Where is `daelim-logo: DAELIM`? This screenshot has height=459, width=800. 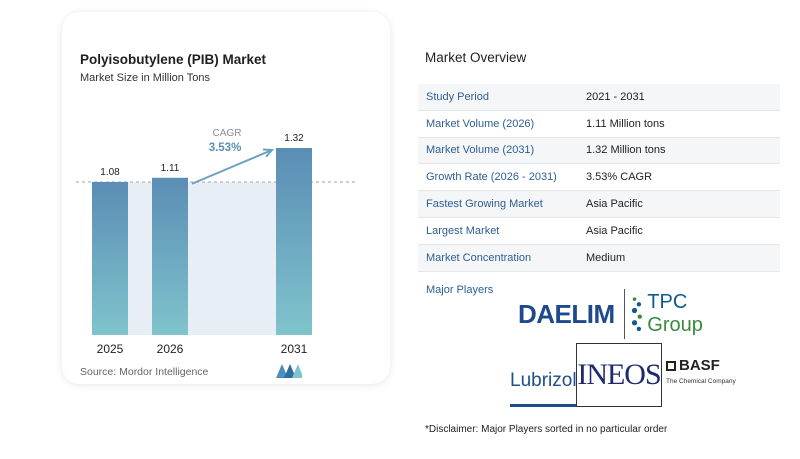
daelim-logo: DAELIM is located at coordinates (566, 313).